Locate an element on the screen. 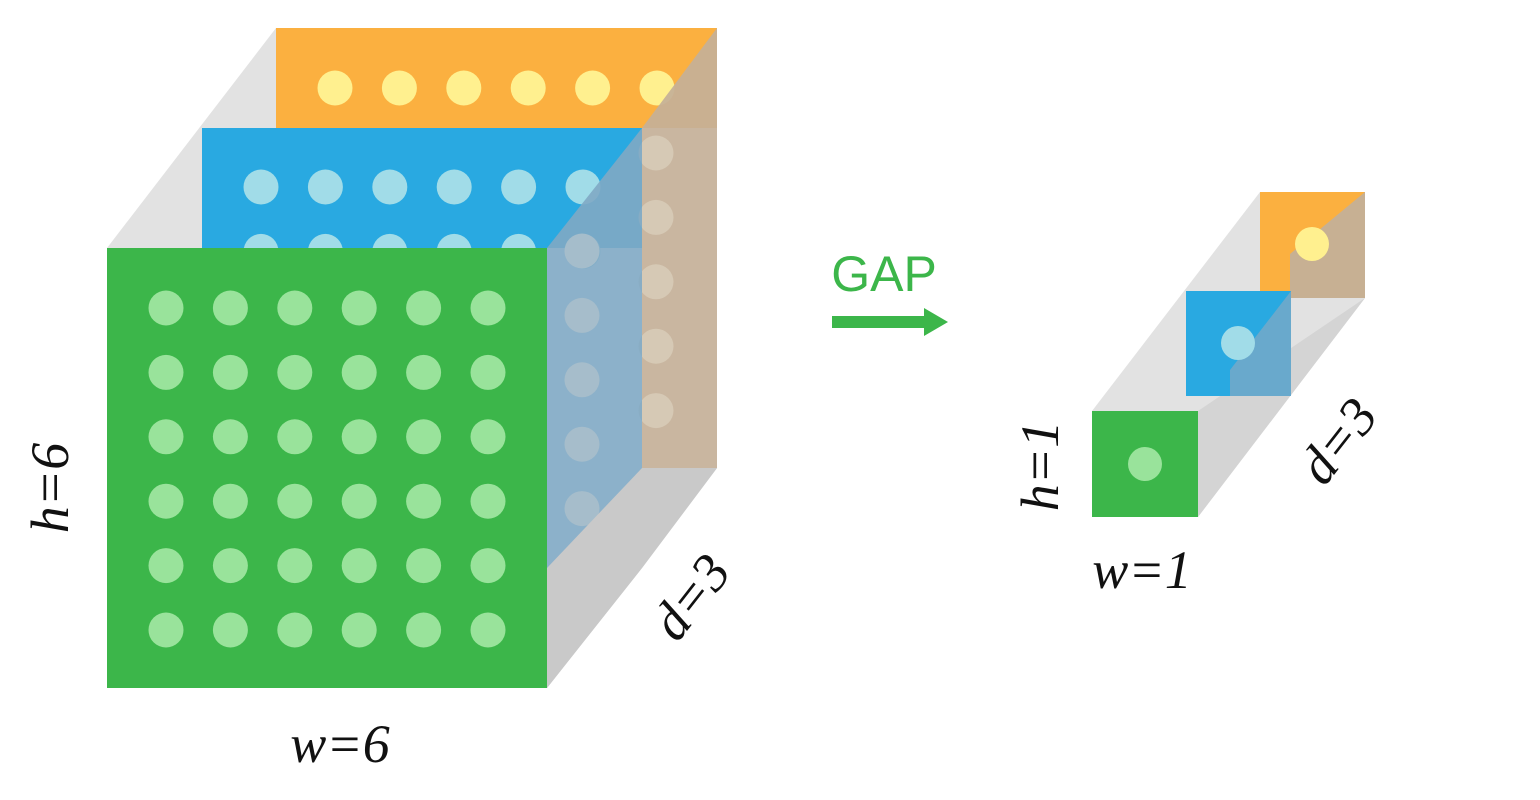 The width and height of the screenshot is (1540, 800). input-depth-label: d=3 is located at coordinates (690, 597).